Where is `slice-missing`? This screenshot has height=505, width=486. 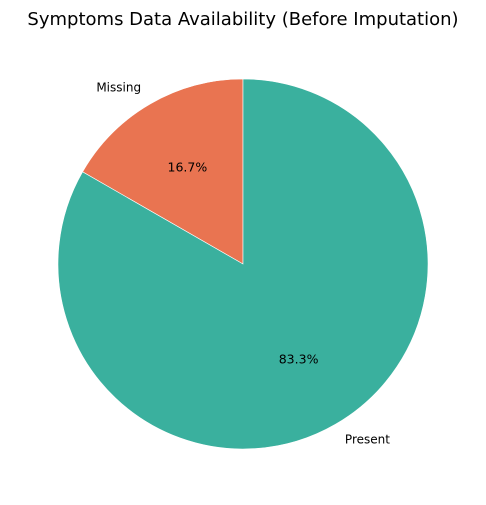 slice-missing is located at coordinates (163, 171).